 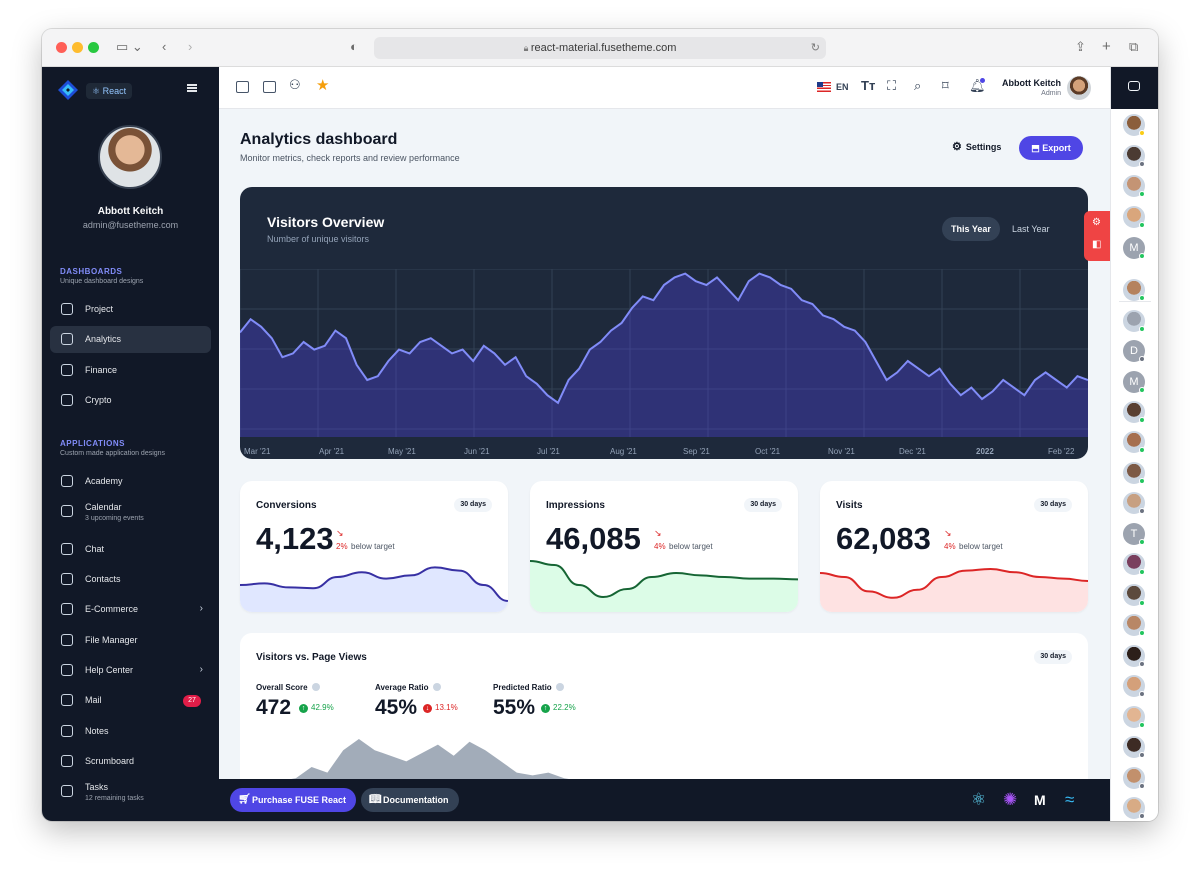 I want to click on new-tab-icon: +, so click(x=1106, y=46).